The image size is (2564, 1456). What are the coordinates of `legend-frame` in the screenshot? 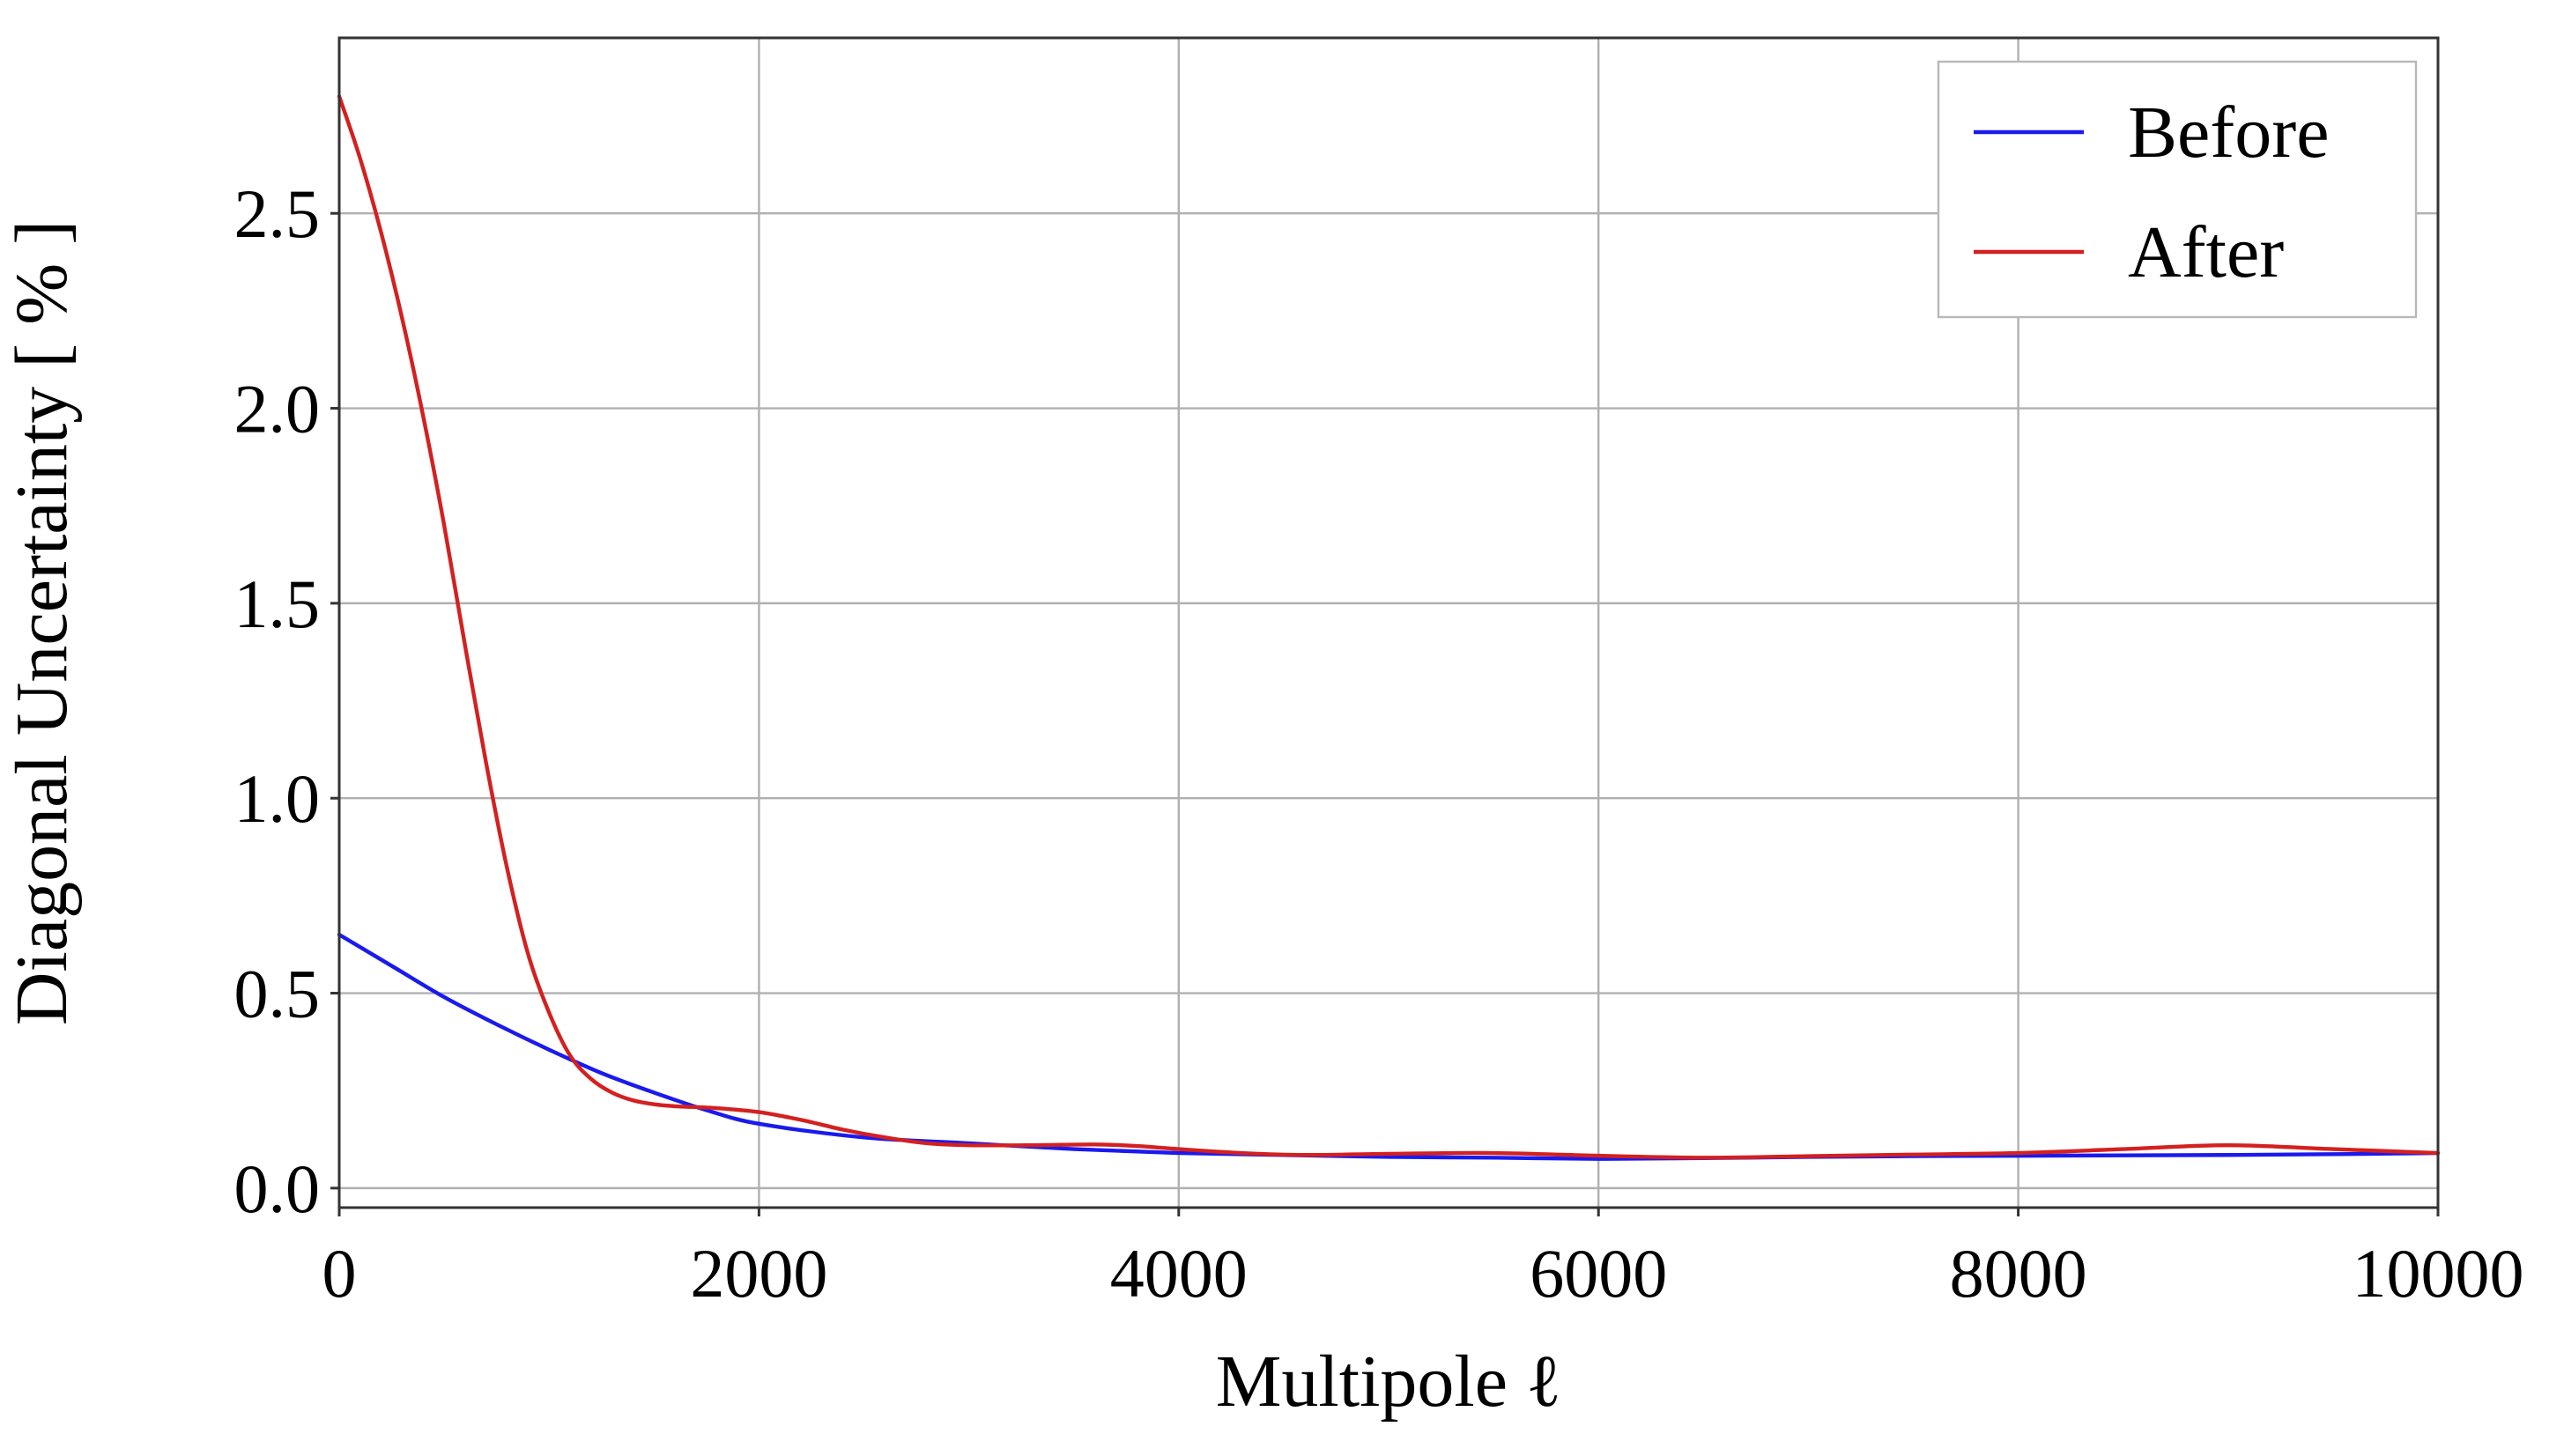 It's located at (2177, 189).